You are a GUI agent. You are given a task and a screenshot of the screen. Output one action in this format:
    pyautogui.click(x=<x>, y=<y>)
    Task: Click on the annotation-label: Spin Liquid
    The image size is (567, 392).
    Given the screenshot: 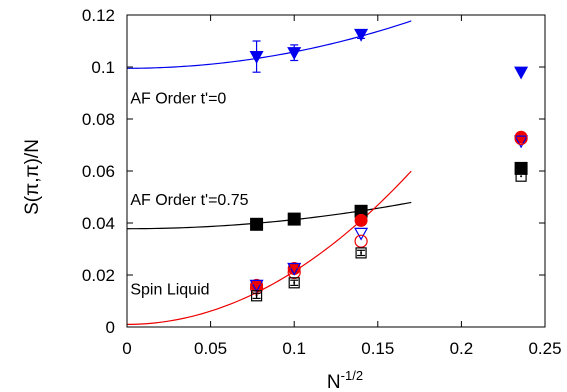 What is the action you would take?
    pyautogui.click(x=169, y=290)
    